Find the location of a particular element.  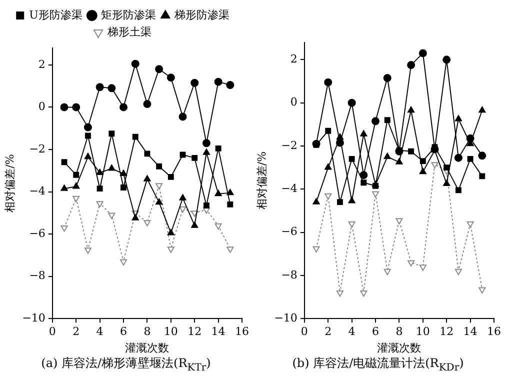

legend-label: 梯形防渗渠 is located at coordinates (201, 15).